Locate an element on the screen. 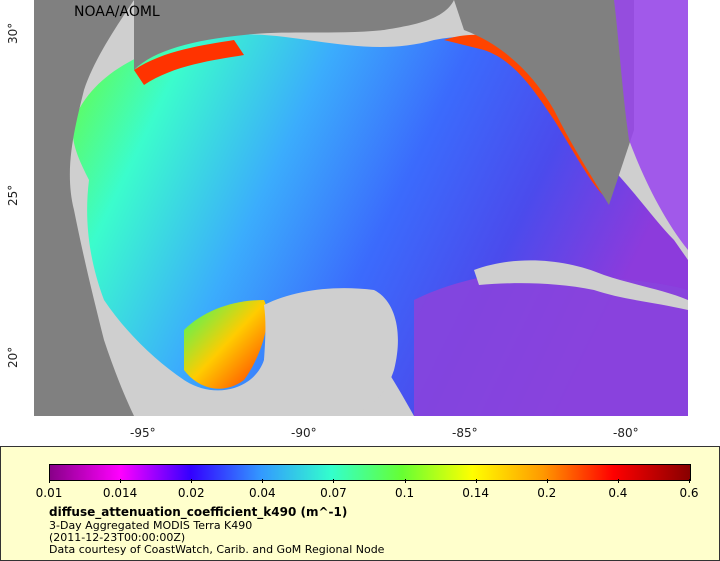 The width and height of the screenshot is (720, 561). x-tick-95: -95° is located at coordinates (143, 433).